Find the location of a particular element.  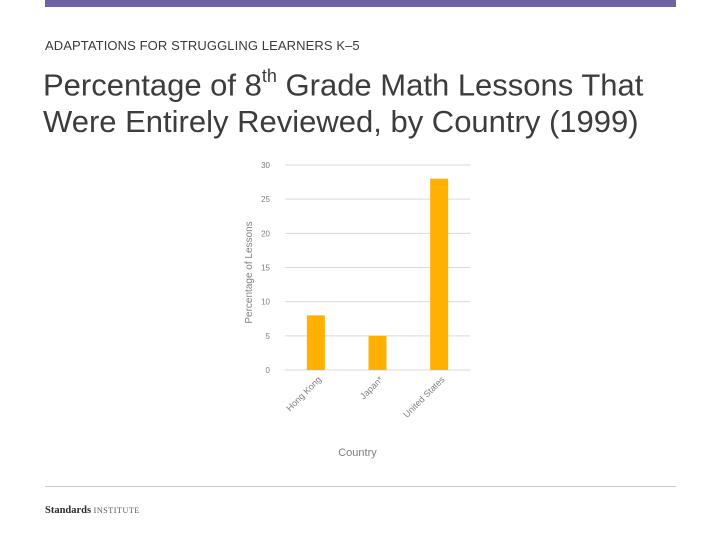

y-tick-label: 20 is located at coordinates (265, 233).